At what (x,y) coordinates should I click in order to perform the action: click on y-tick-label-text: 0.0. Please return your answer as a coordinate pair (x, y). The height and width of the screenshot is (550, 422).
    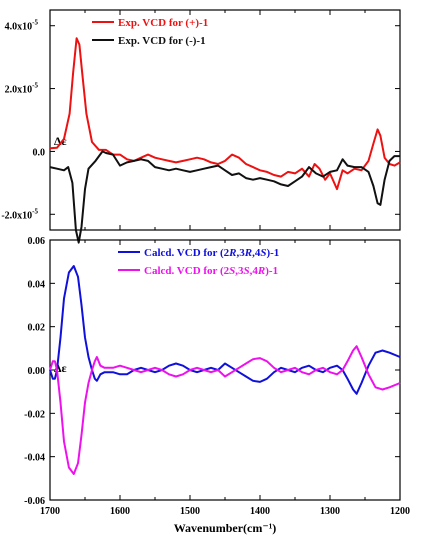
    Looking at the image, I should click on (39, 152).